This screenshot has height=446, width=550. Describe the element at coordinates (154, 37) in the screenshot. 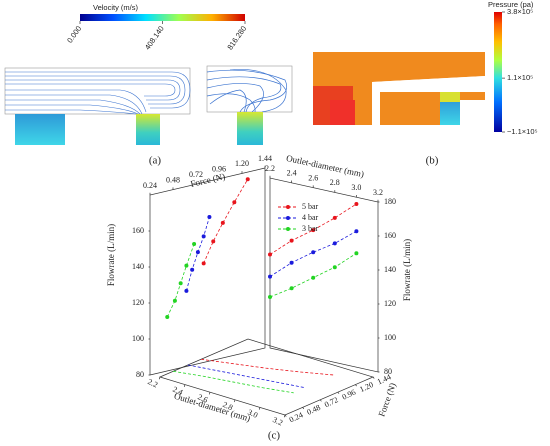

I see `colorbar-tick-label: 408.140` at that location.